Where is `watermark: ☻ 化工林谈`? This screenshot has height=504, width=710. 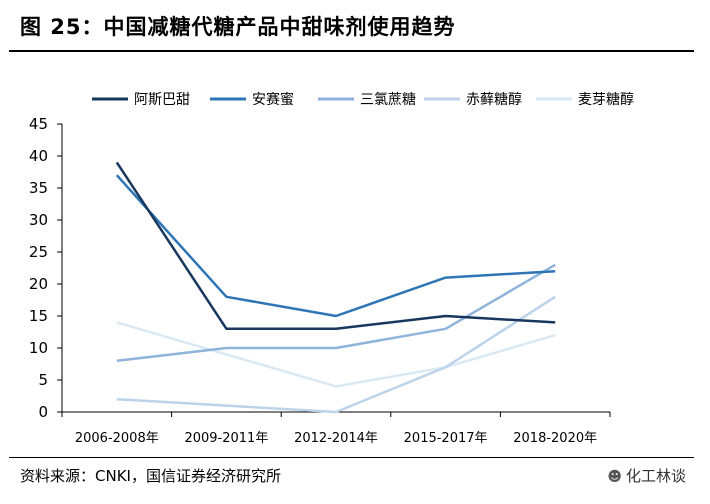 watermark: ☻ 化工林谈 is located at coordinates (646, 476).